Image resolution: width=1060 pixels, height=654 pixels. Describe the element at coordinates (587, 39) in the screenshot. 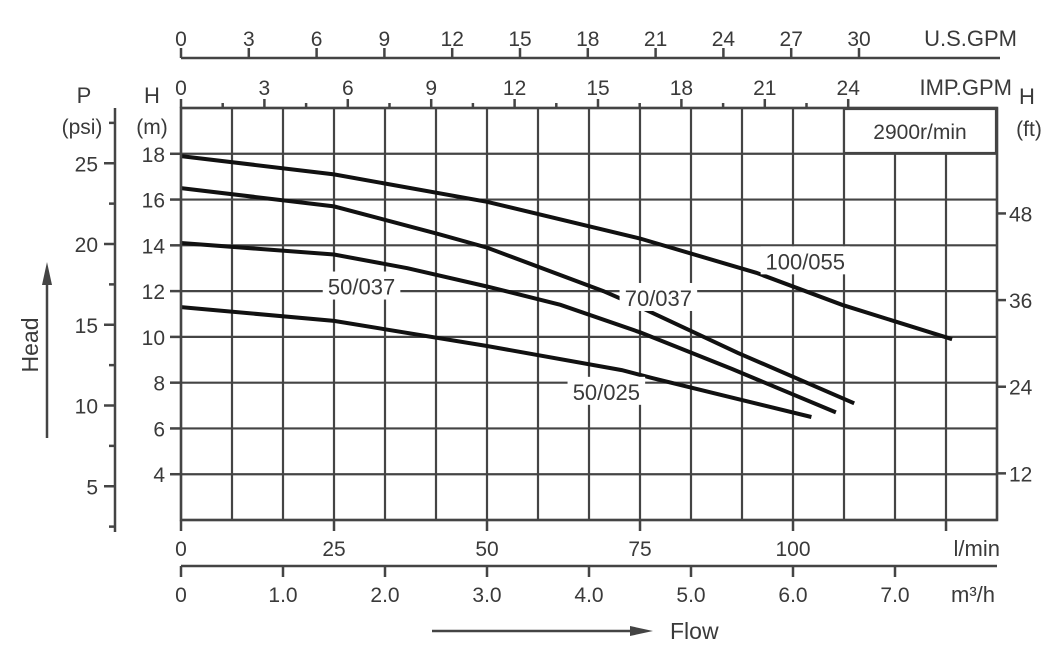

I see `us-gpm-tick-label: 18` at that location.